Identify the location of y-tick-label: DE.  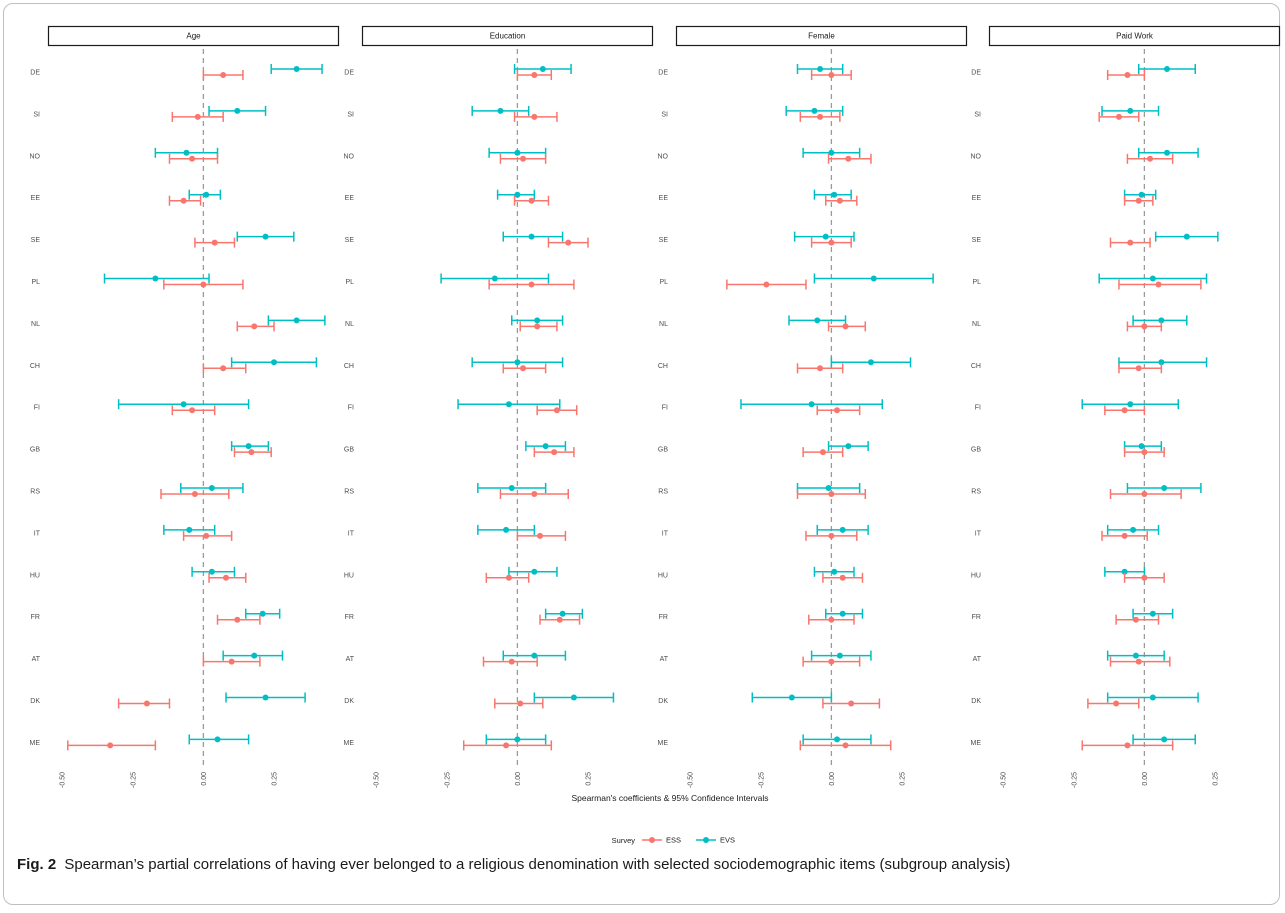
(976, 73).